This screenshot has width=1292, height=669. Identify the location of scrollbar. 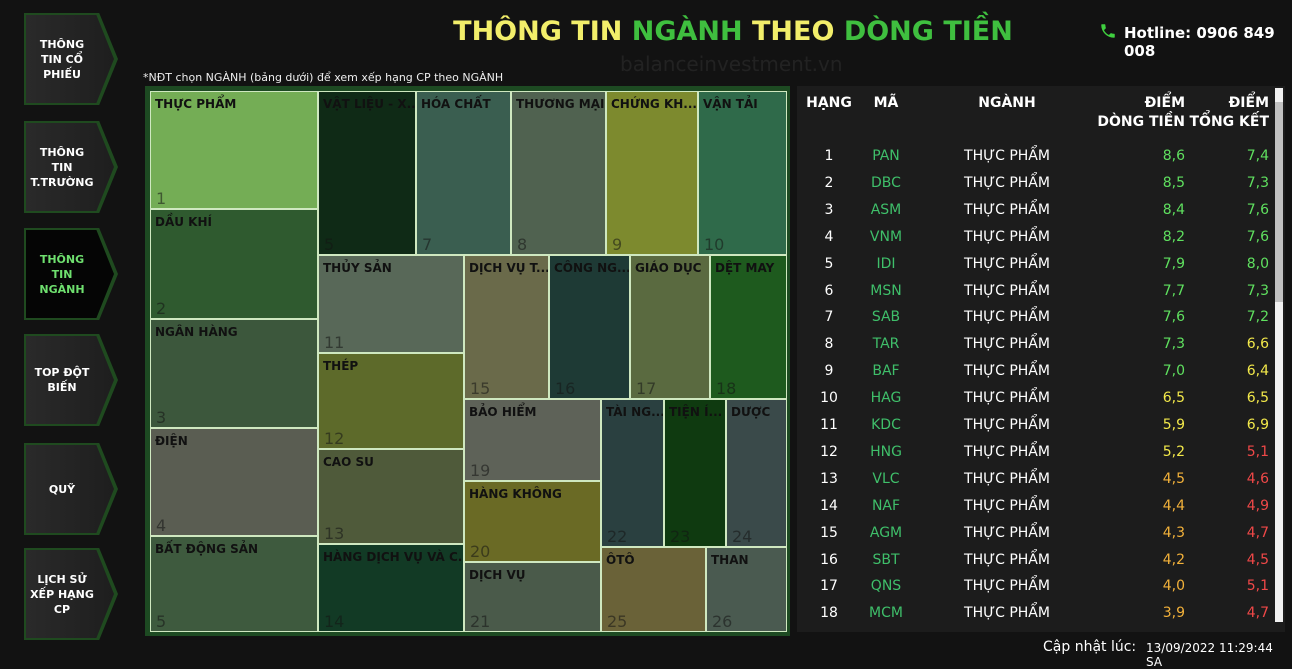
(1279, 355).